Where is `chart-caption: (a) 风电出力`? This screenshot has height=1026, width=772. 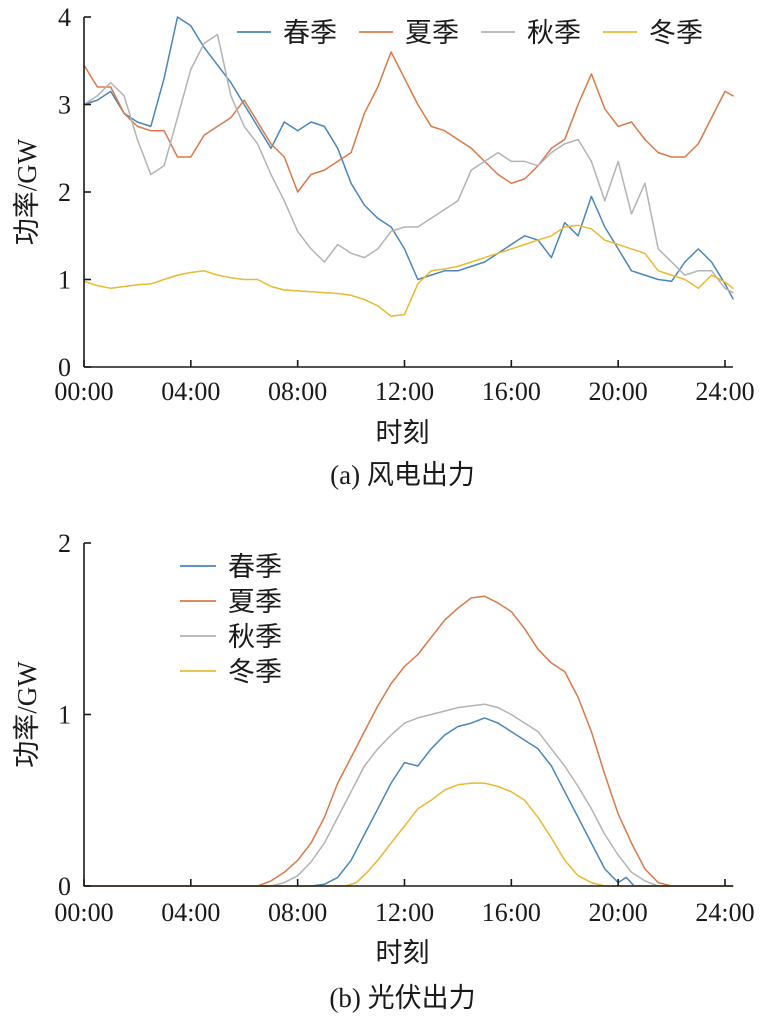
chart-caption: (a) 风电出力 is located at coordinates (402, 475).